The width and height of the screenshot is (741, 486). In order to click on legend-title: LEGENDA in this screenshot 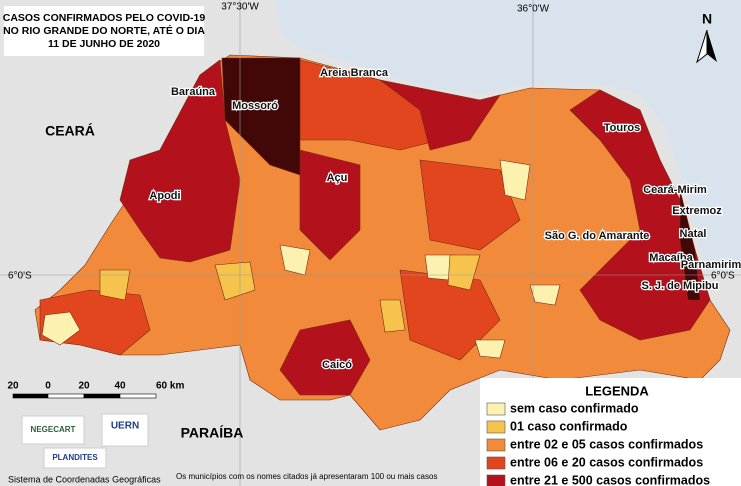, I will do `click(617, 390)`.